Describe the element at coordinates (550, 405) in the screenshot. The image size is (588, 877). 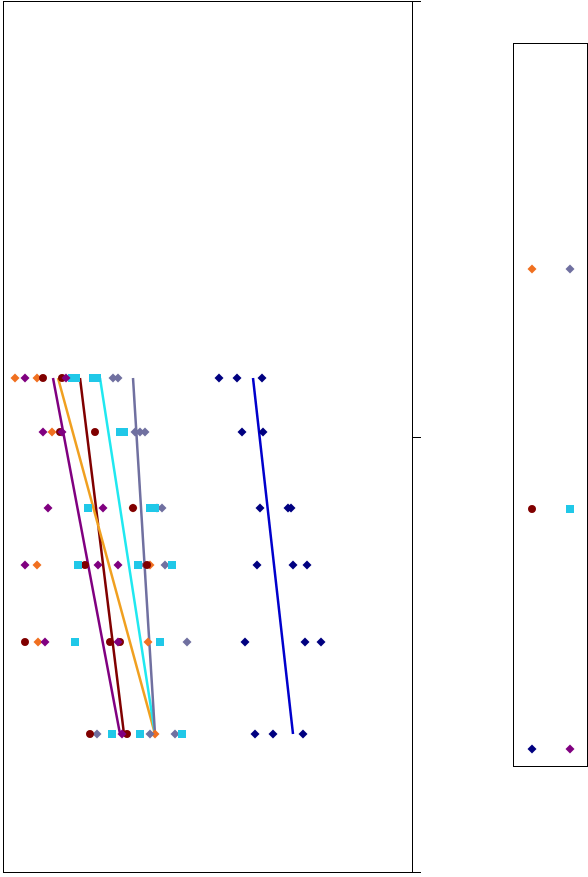
I see `legend` at that location.